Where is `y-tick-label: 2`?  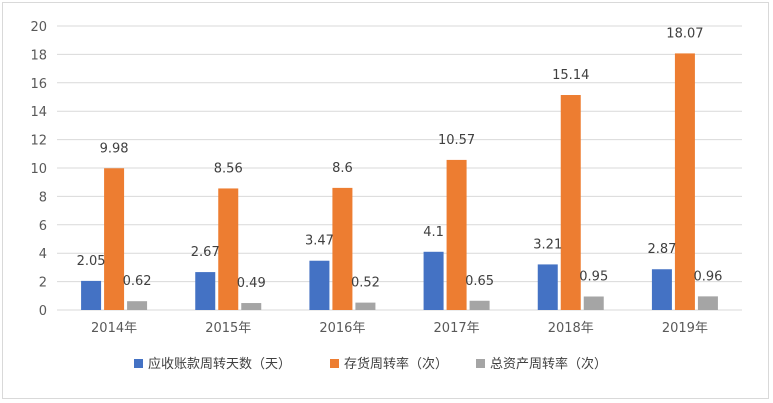 y-tick-label: 2 is located at coordinates (43, 283).